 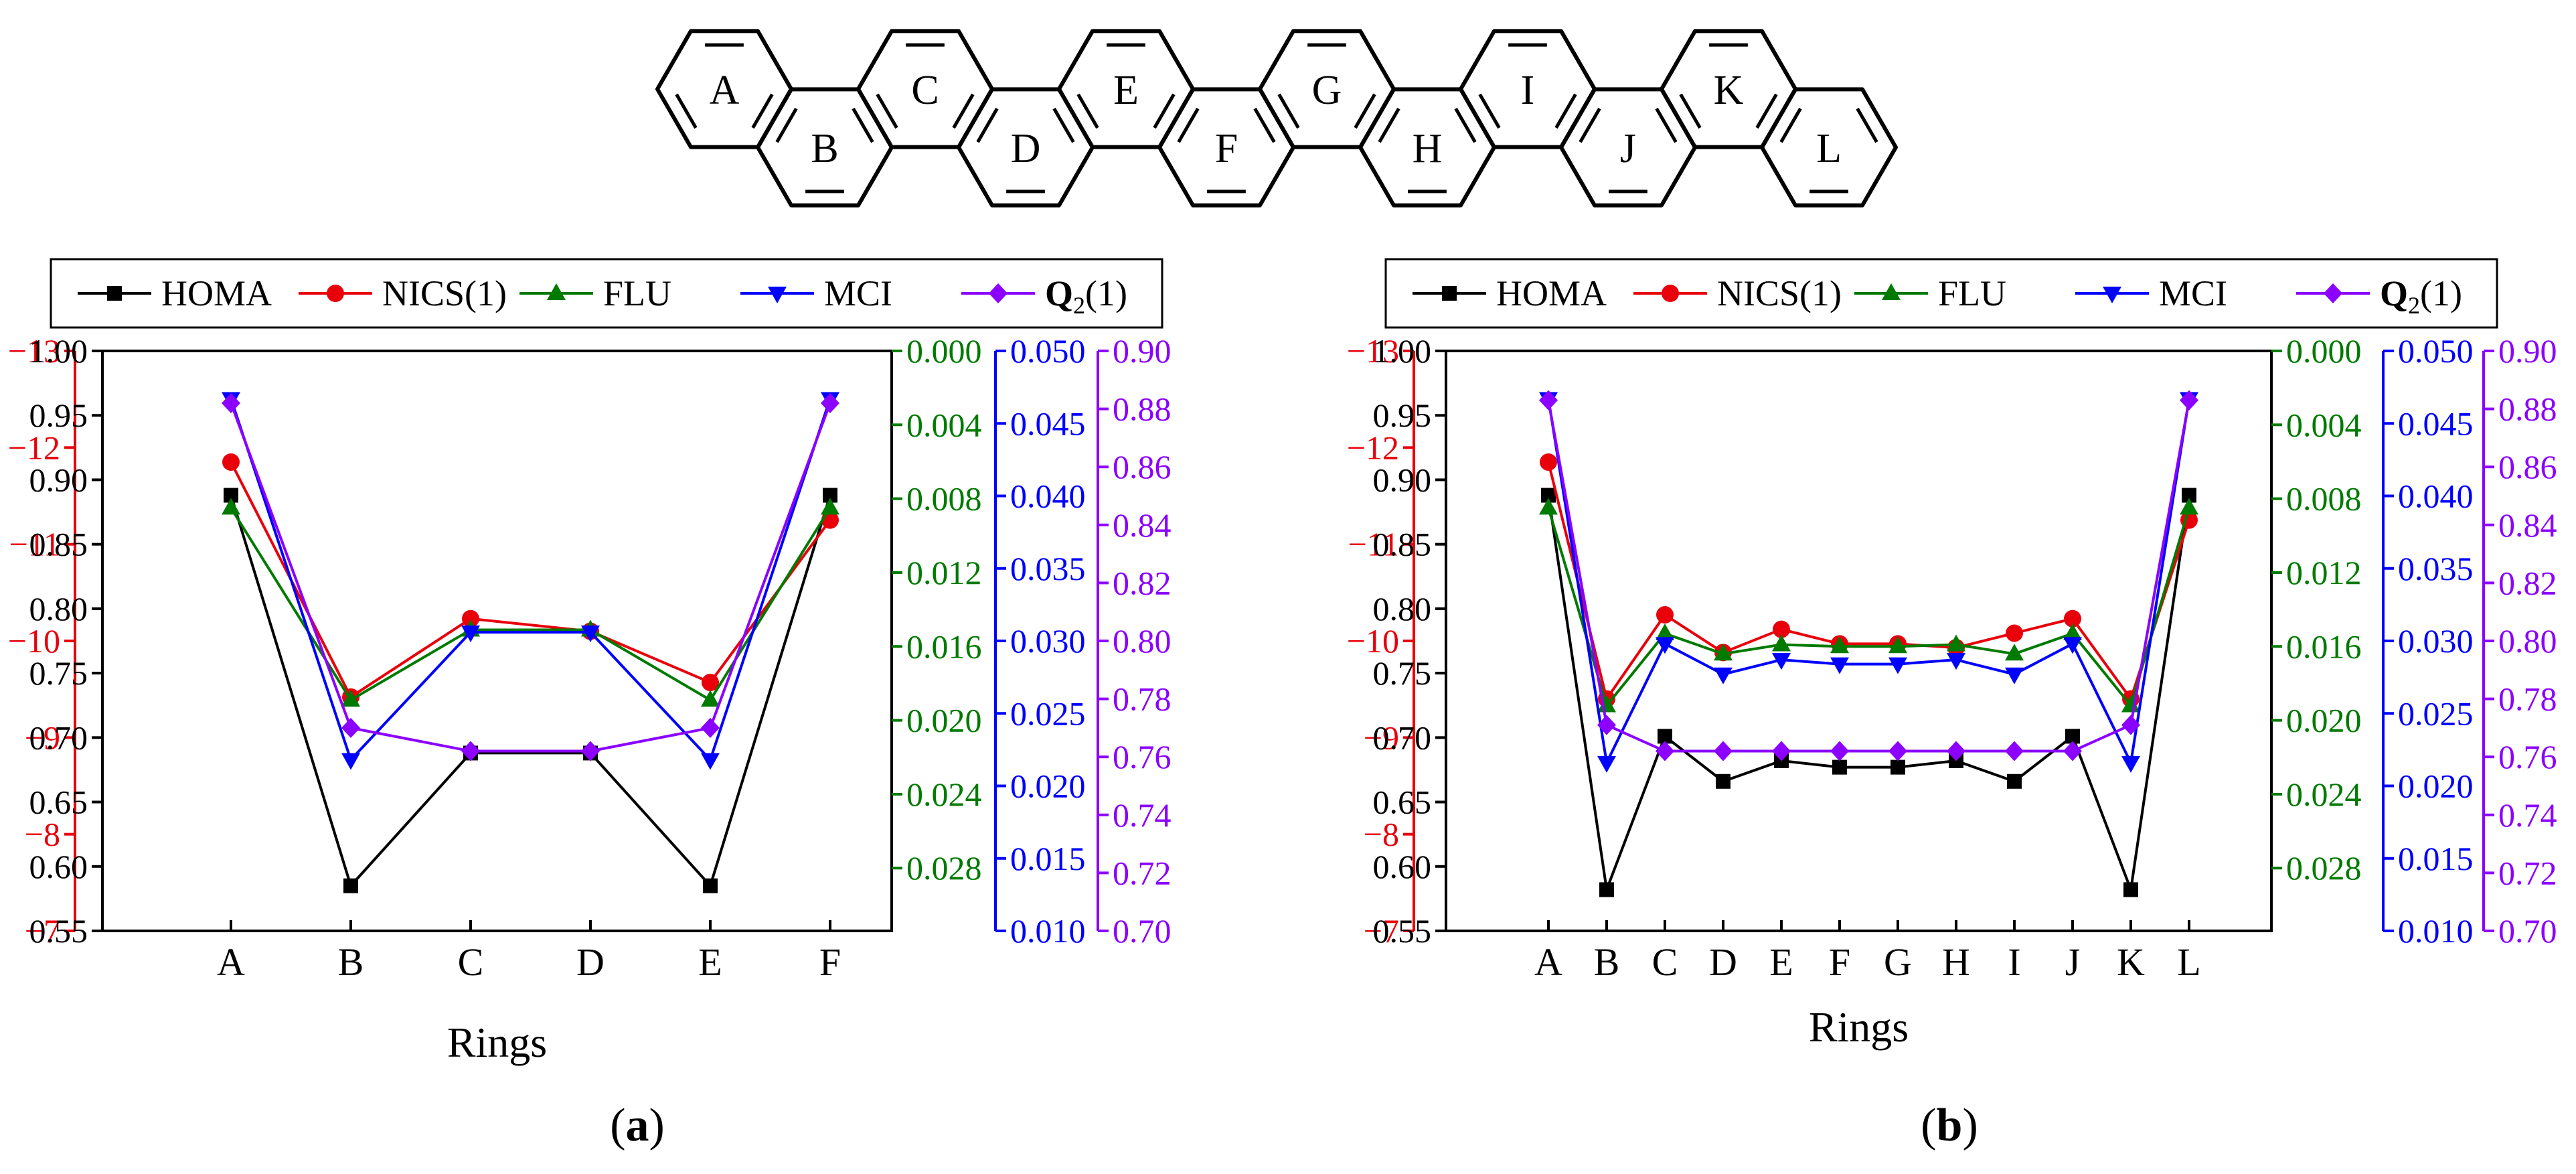 What do you see at coordinates (2324, 794) in the screenshot?
I see `flu-tick-label: 0.024` at bounding box center [2324, 794].